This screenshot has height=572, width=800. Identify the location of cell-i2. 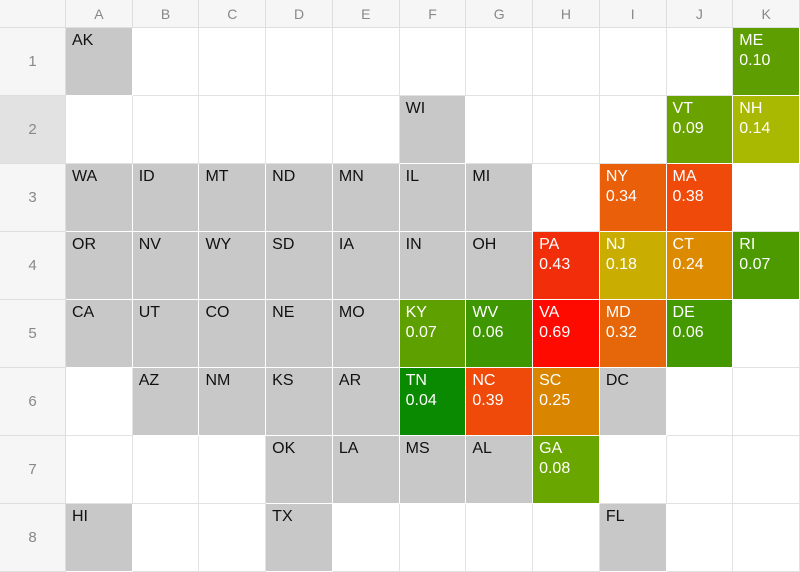
(633, 130).